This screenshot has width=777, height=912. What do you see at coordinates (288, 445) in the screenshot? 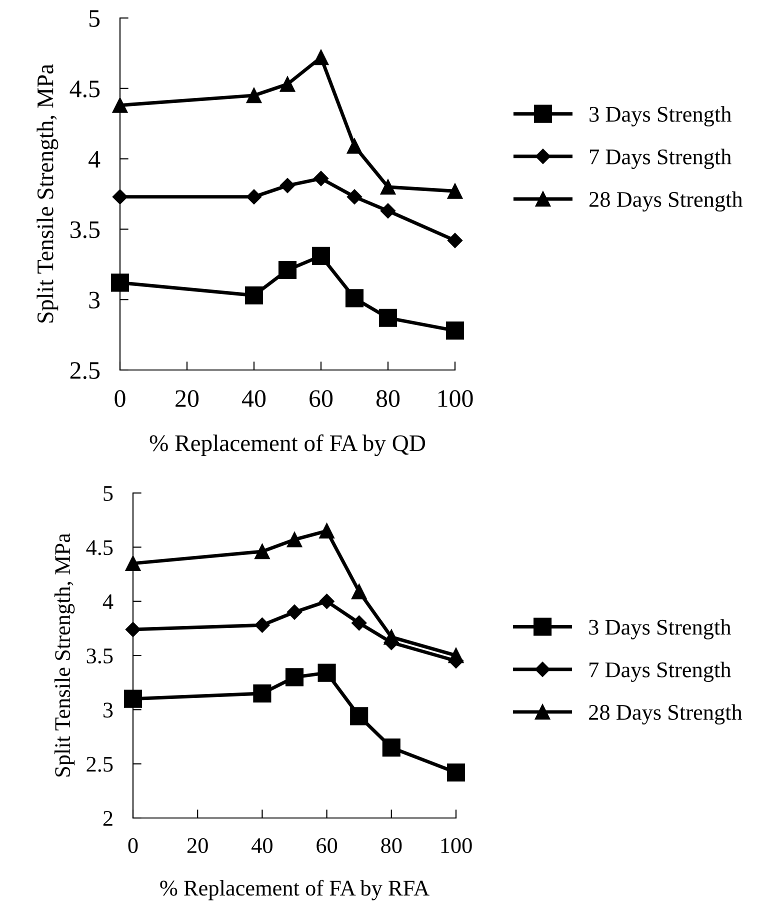
I see `x-axis-title: % Replacement of FA by QD` at bounding box center [288, 445].